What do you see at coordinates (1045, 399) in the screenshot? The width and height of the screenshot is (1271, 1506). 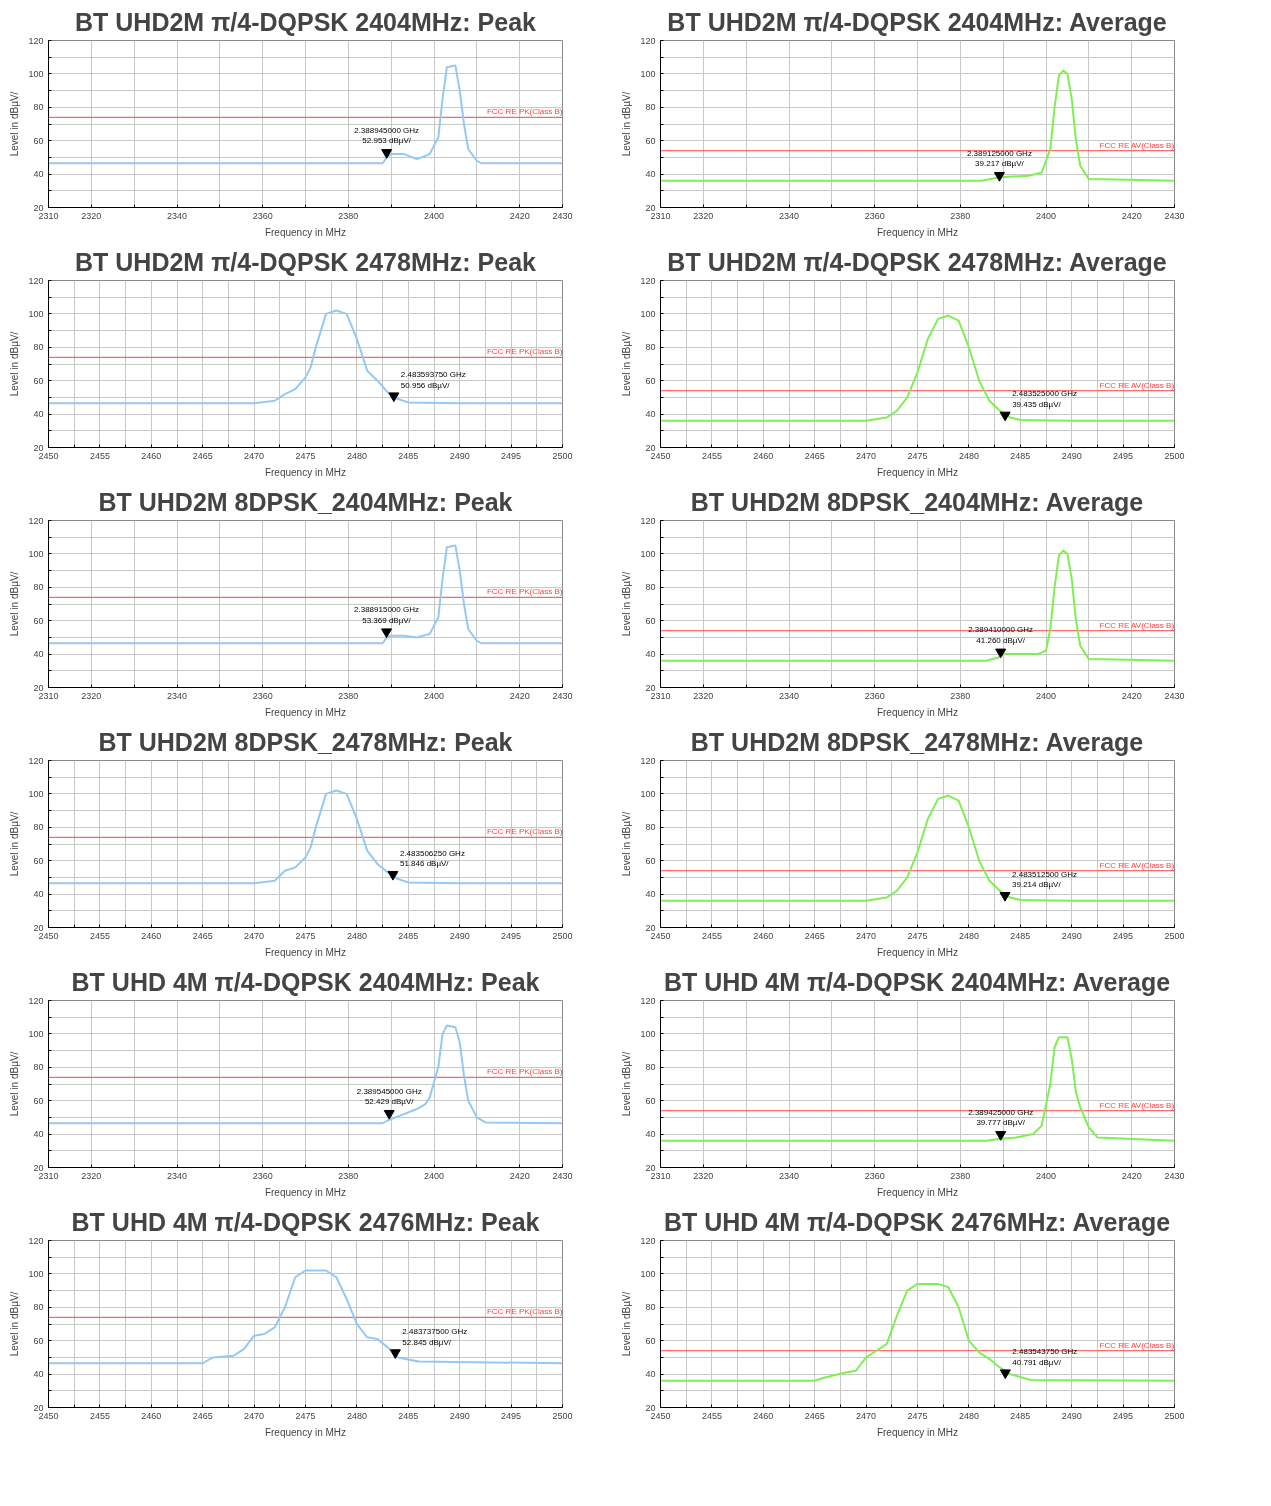 I see `annotation: 2.483525000 GHz 39.435 dBµV/` at bounding box center [1045, 399].